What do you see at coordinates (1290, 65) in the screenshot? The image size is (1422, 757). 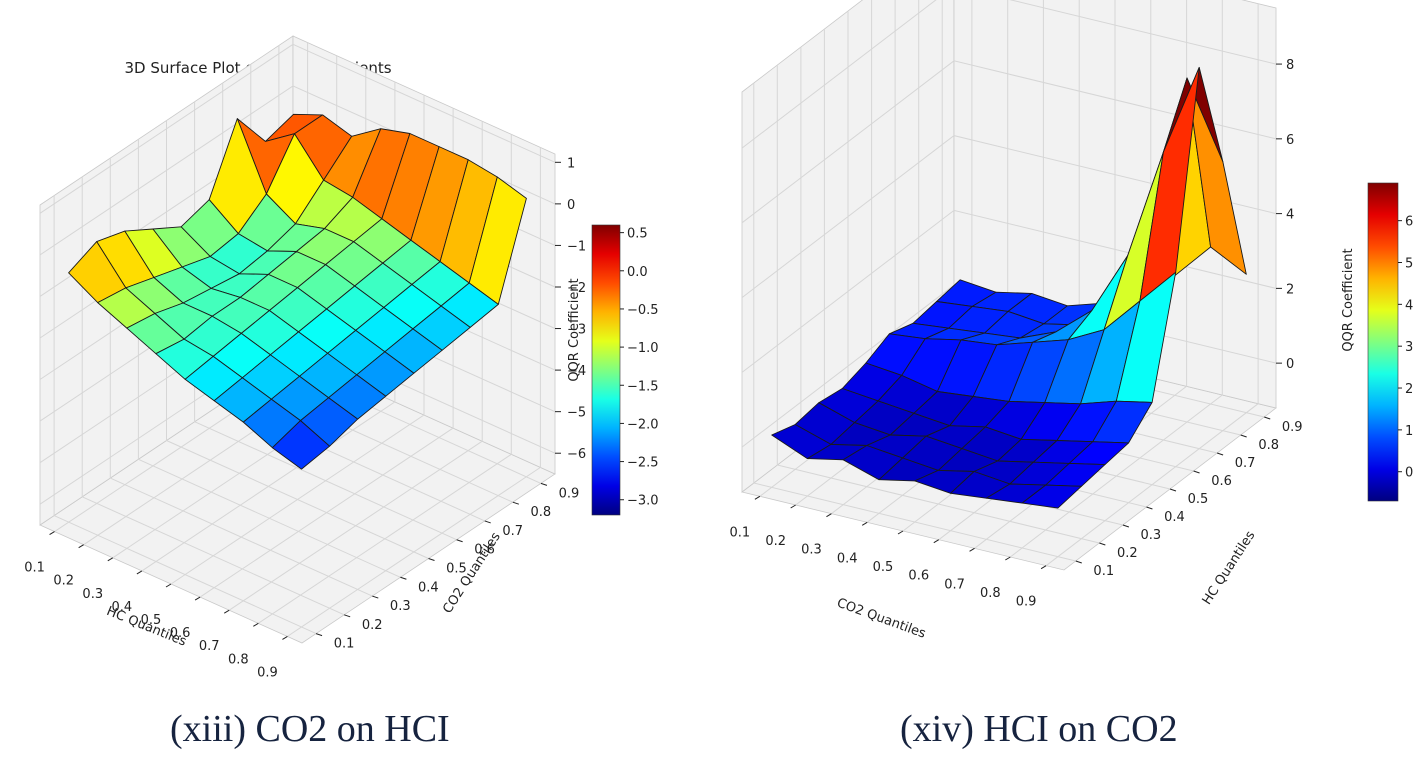 I see `z-tick-label: 8` at bounding box center [1290, 65].